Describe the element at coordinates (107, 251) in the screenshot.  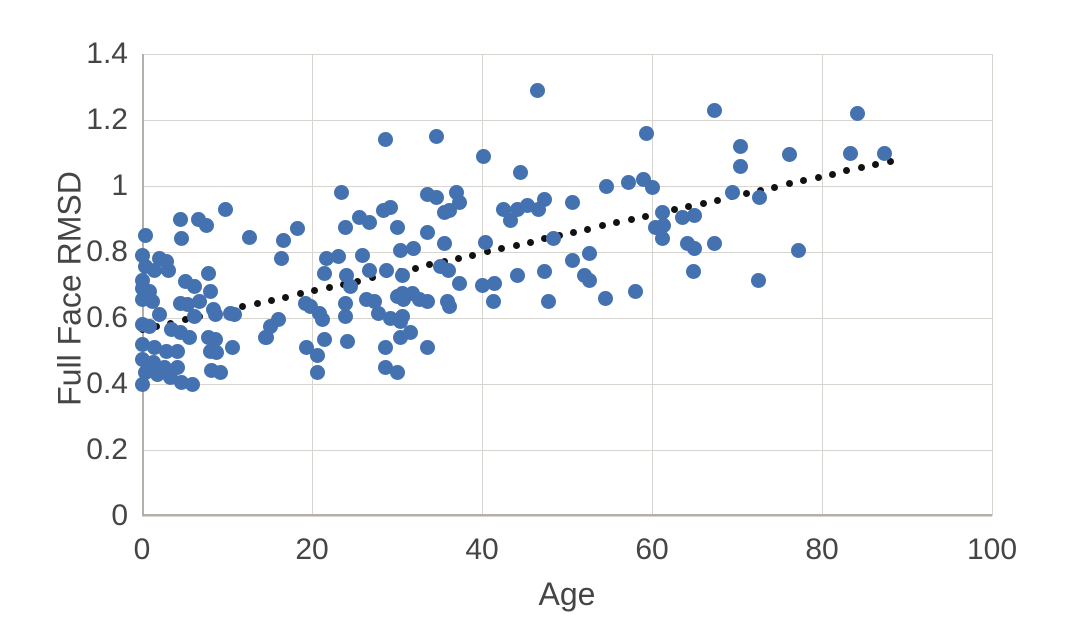
I see `y-tick-label: 0.8` at that location.